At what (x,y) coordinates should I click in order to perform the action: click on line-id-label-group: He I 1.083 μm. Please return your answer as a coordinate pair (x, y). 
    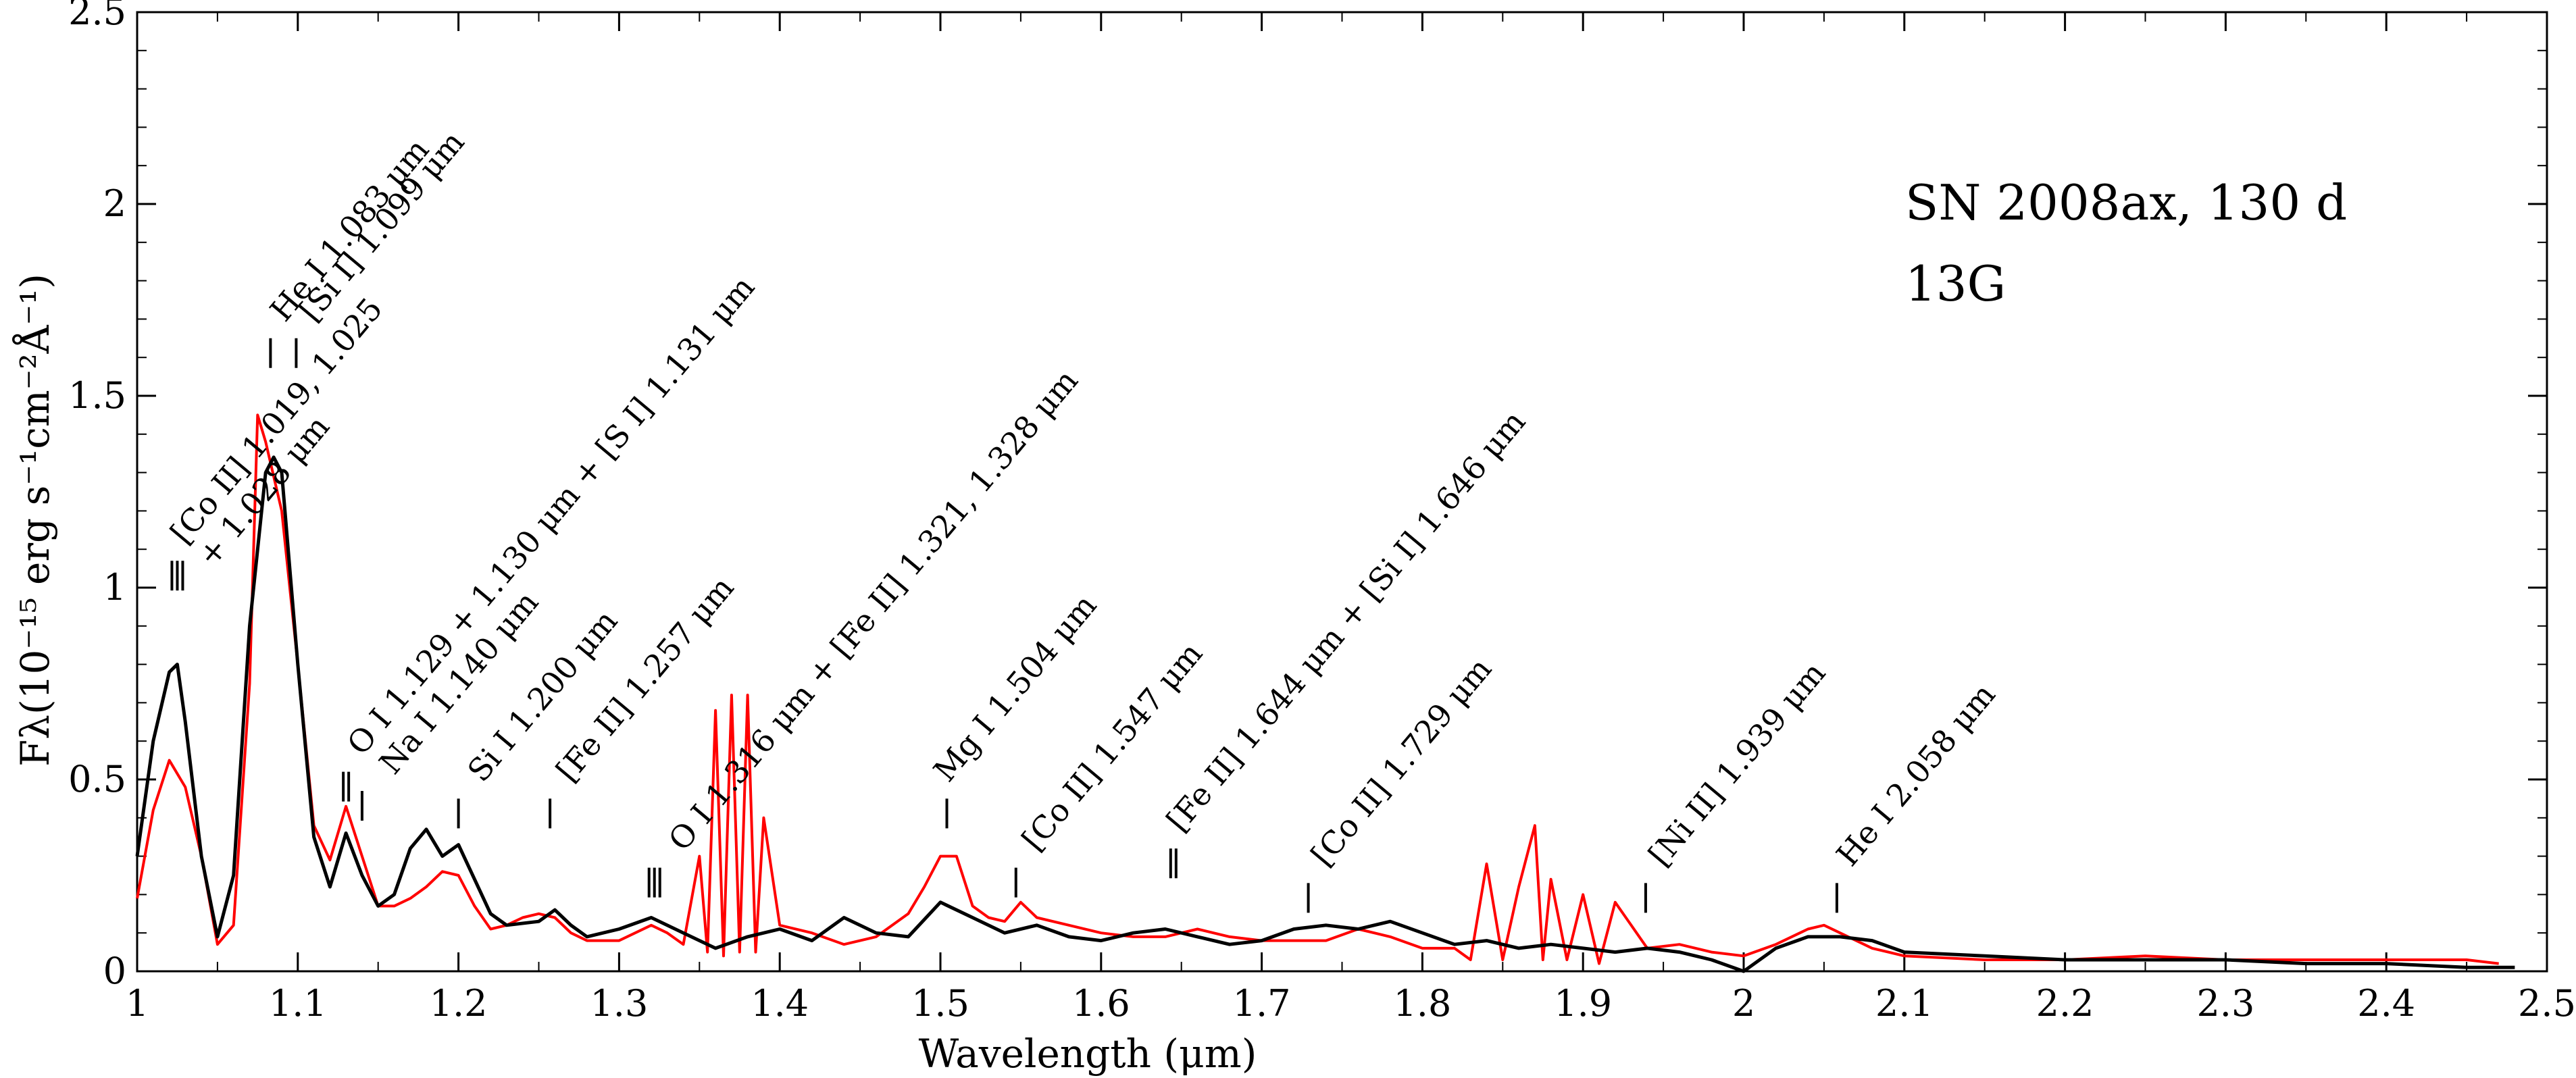
    Looking at the image, I should click on (349, 230).